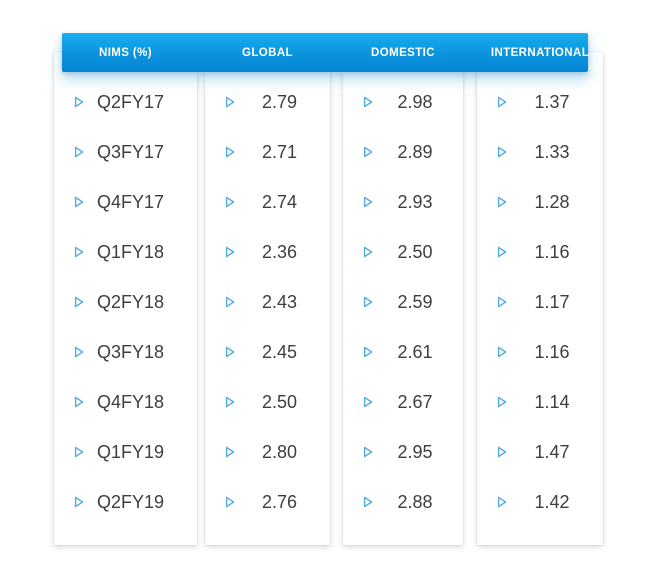 The height and width of the screenshot is (569, 650). I want to click on table-cell: 2.89, so click(403, 152).